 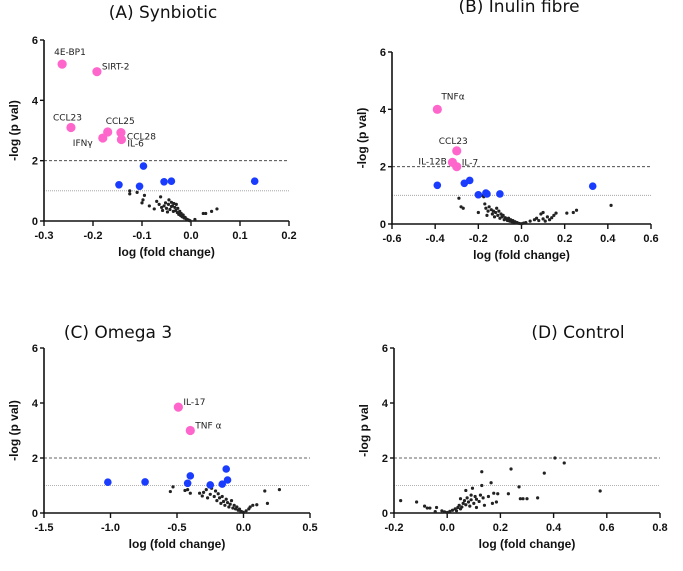 I want to click on point-annotation: CCL25, so click(x=120, y=122).